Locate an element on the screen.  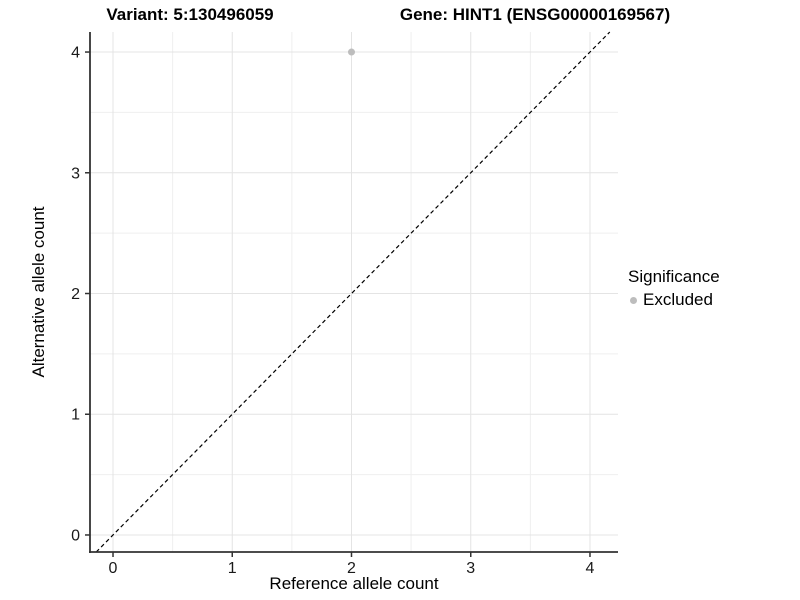
data-point is located at coordinates (351, 52).